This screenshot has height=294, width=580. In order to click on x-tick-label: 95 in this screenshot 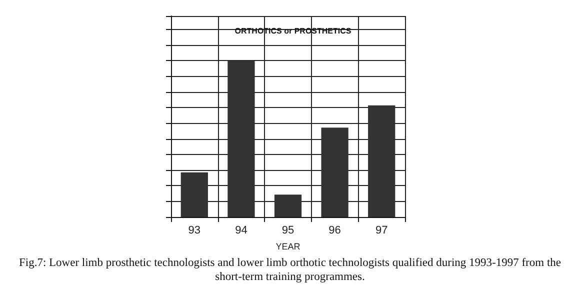, I will do `click(288, 230)`.